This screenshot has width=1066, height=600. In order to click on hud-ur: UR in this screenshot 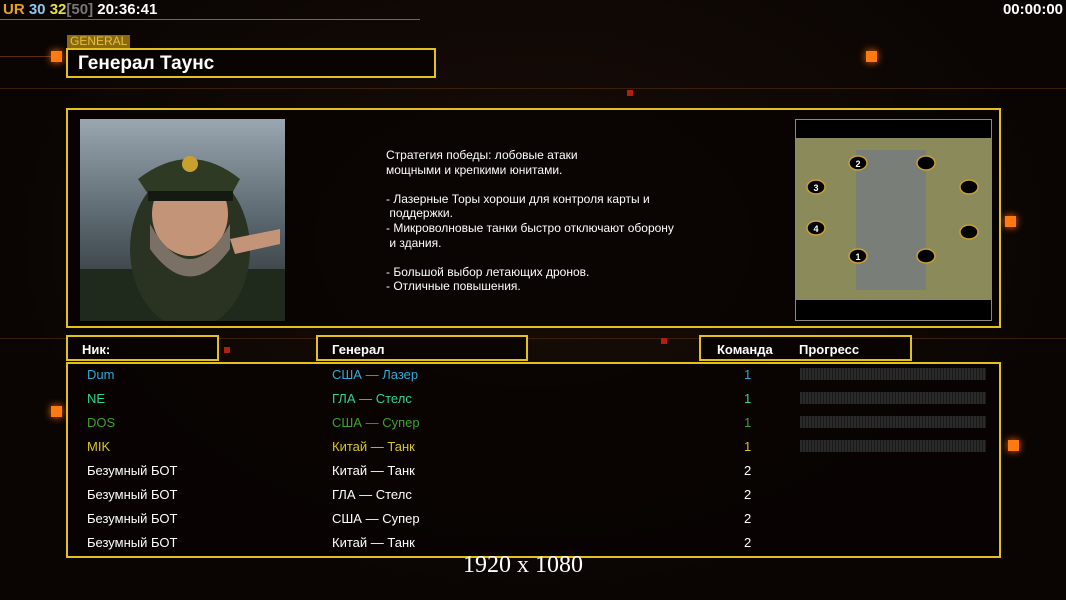, I will do `click(14, 9)`.